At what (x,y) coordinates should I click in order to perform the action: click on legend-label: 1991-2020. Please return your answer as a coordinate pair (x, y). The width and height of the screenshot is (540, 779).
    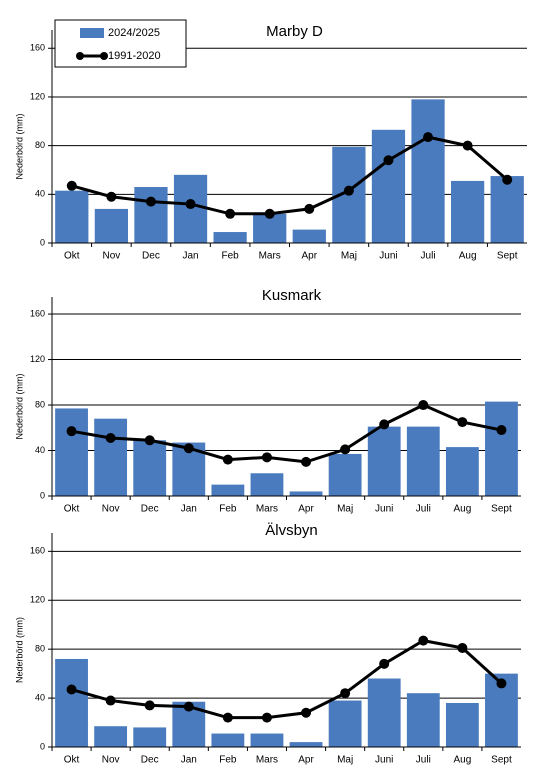
    Looking at the image, I should click on (134, 56).